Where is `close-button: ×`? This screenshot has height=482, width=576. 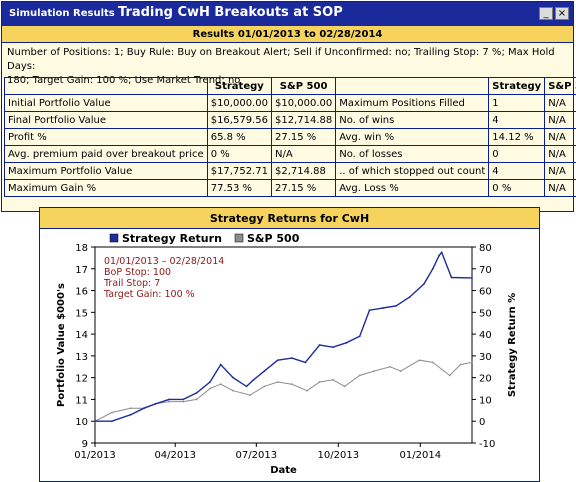
close-button: × is located at coordinates (562, 13).